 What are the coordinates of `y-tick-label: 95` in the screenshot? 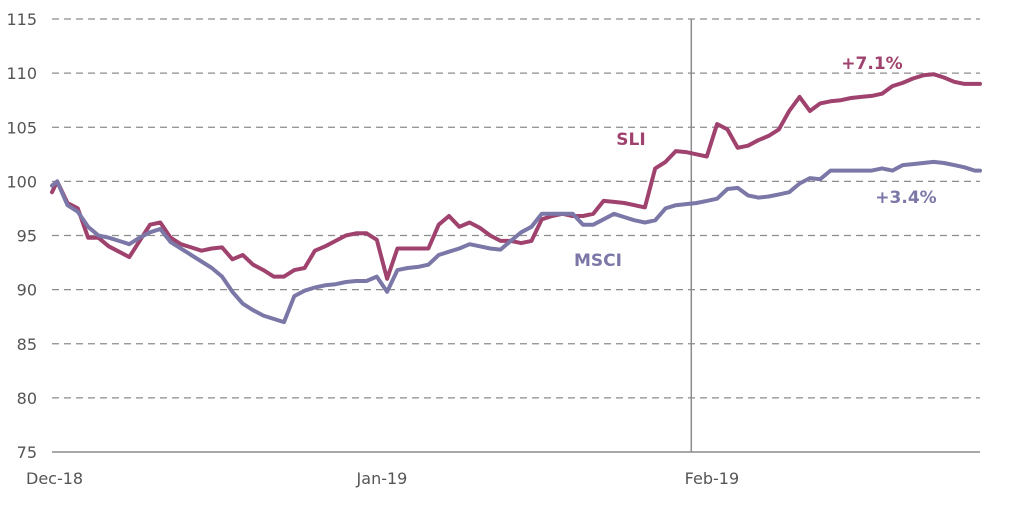 It's located at (27, 236).